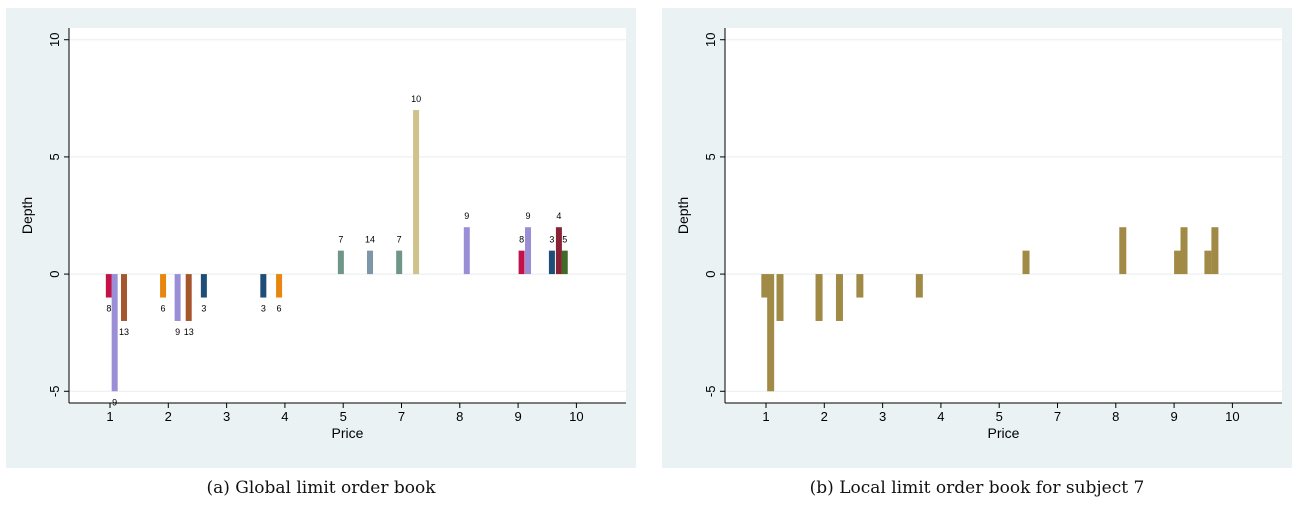  I want to click on bar-data-label: 5, so click(564, 240).